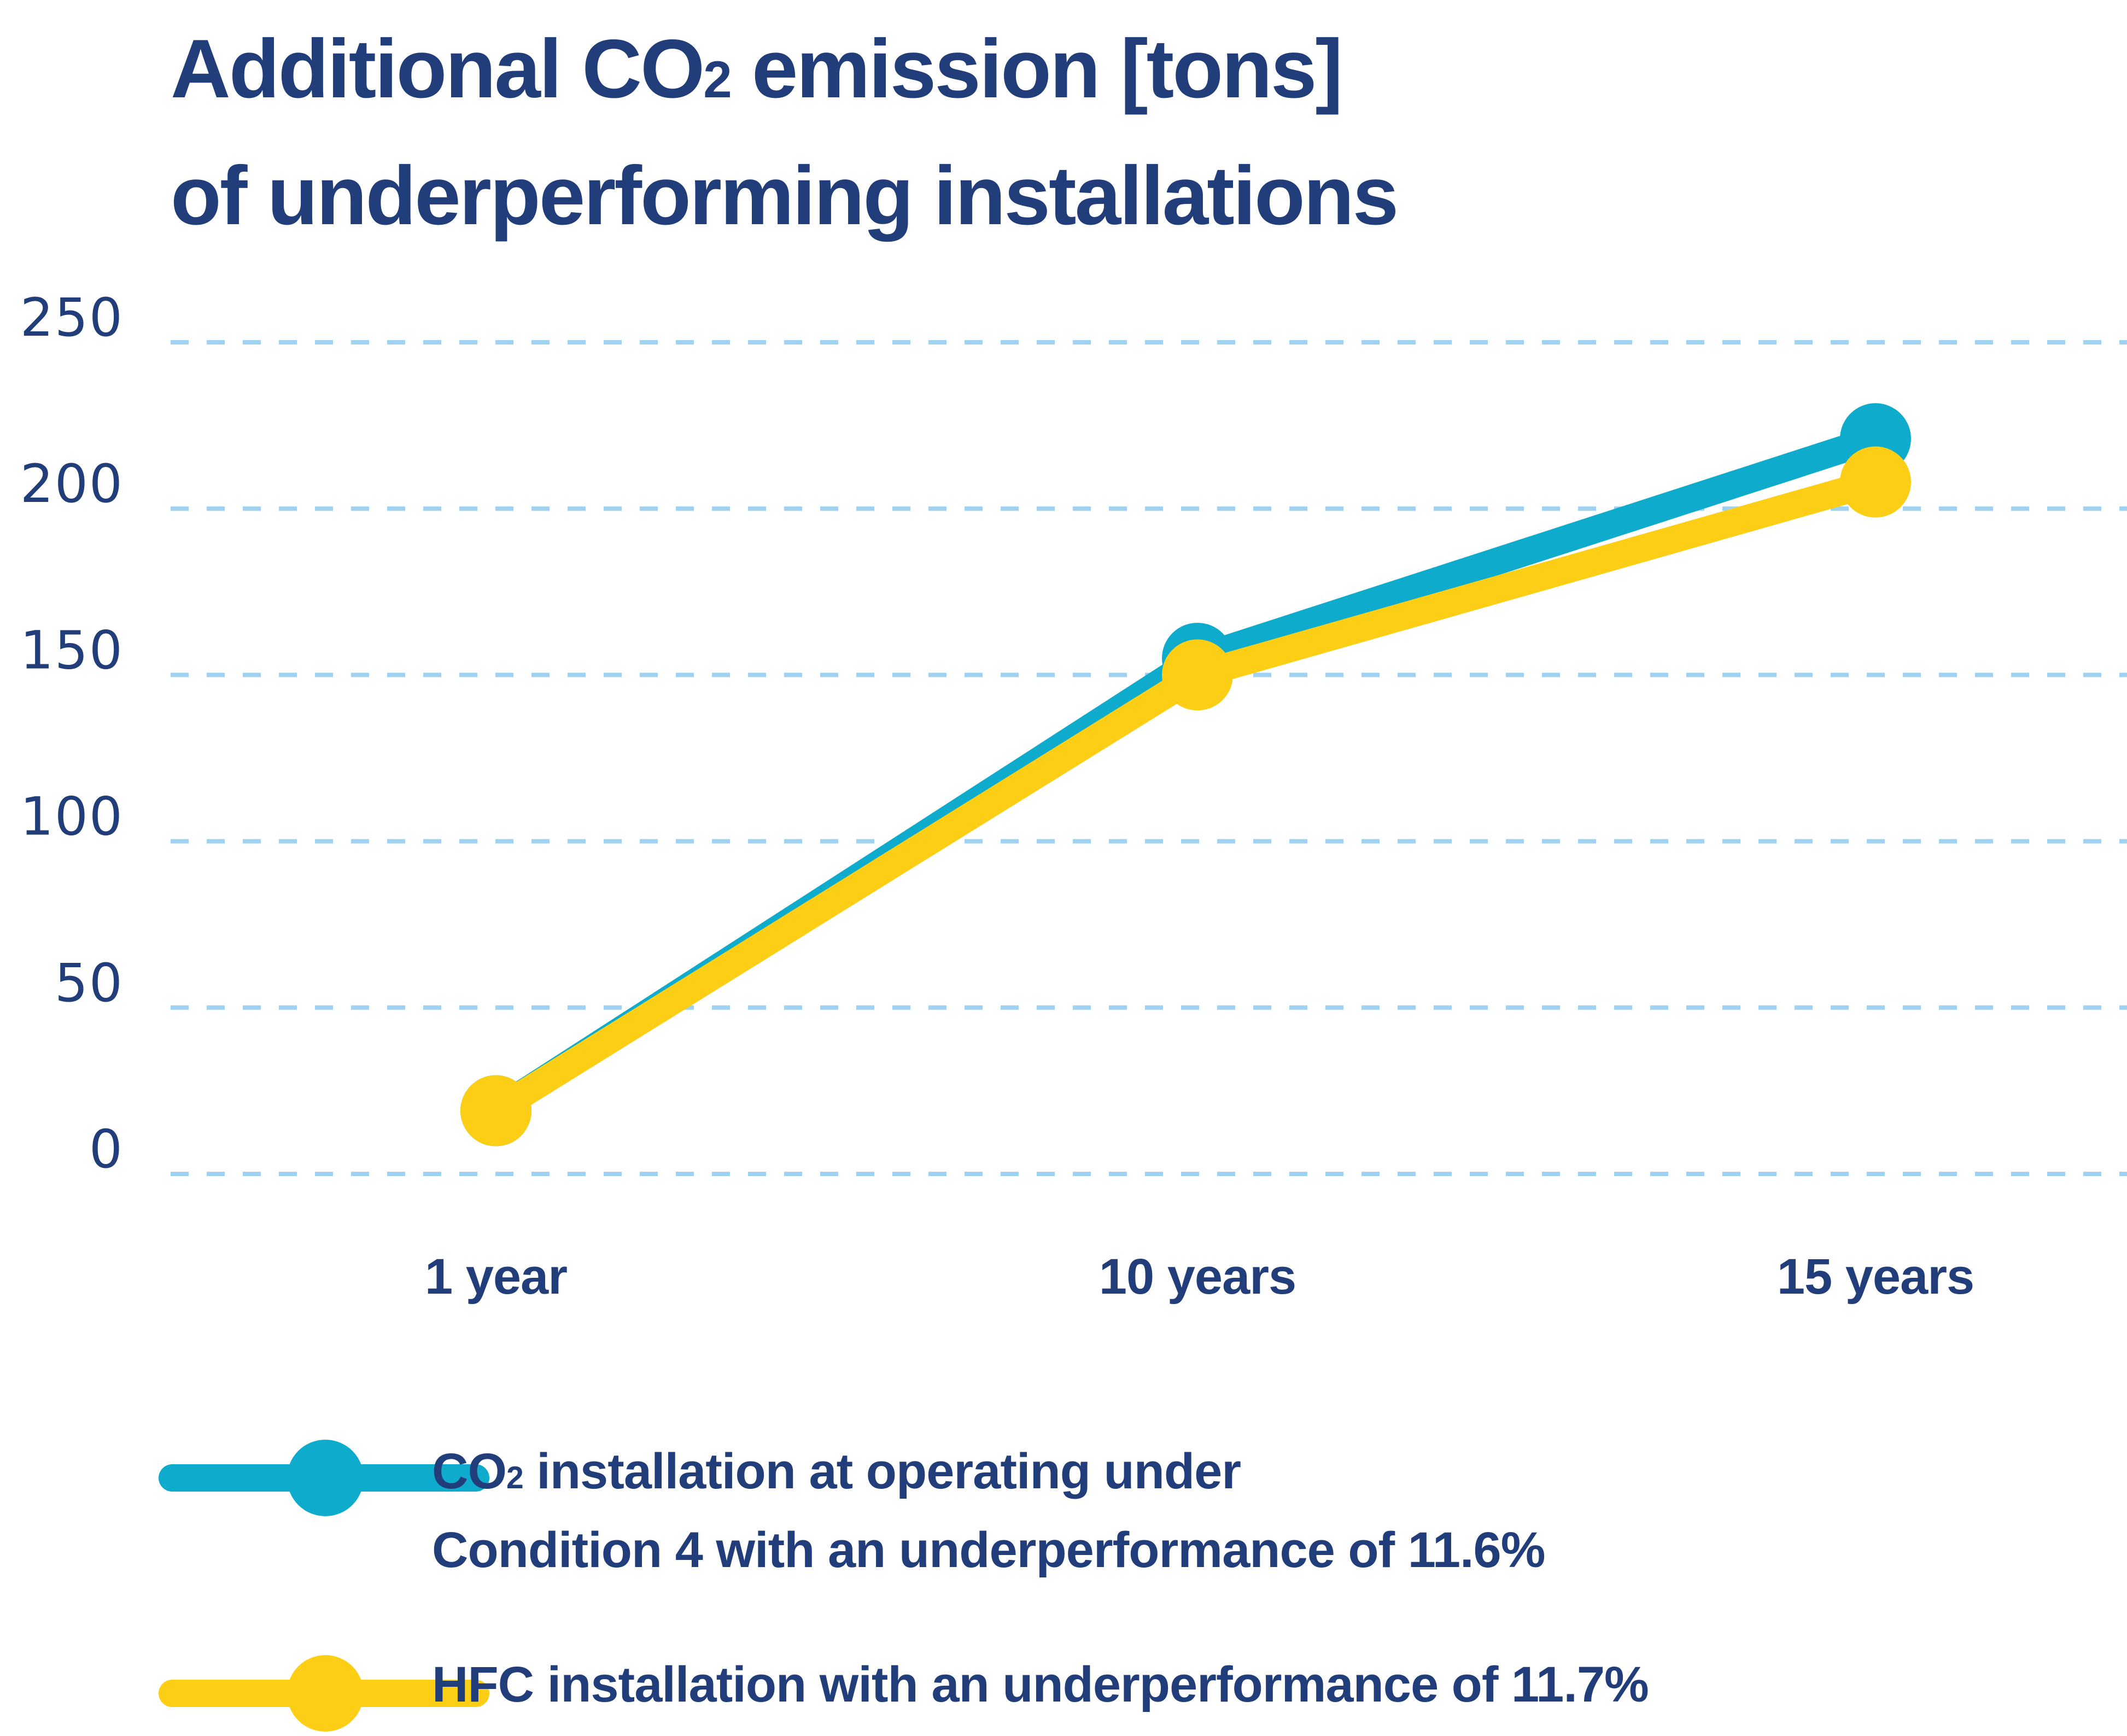 The width and height of the screenshot is (2127, 1736). I want to click on y-tick-label: 50, so click(90, 983).